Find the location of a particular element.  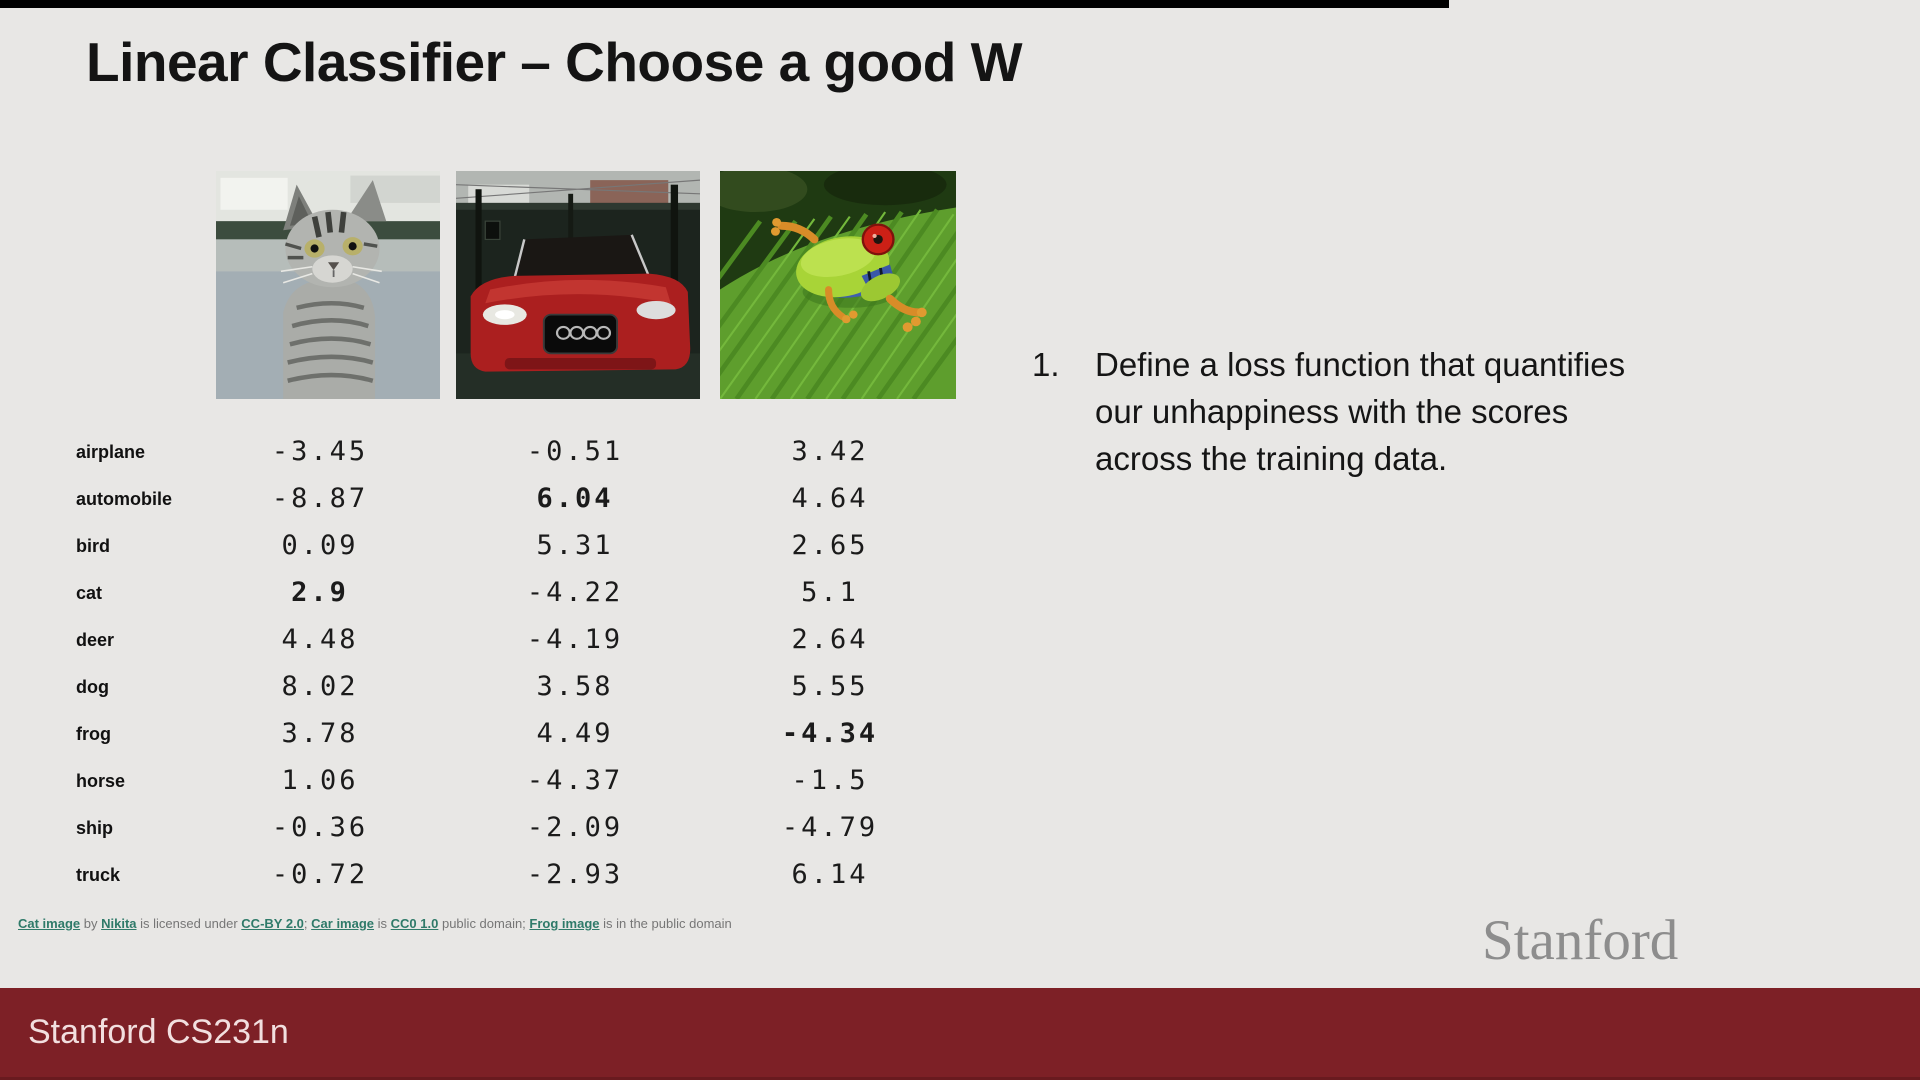

score-car-deer: -4.19 is located at coordinates (575, 639).